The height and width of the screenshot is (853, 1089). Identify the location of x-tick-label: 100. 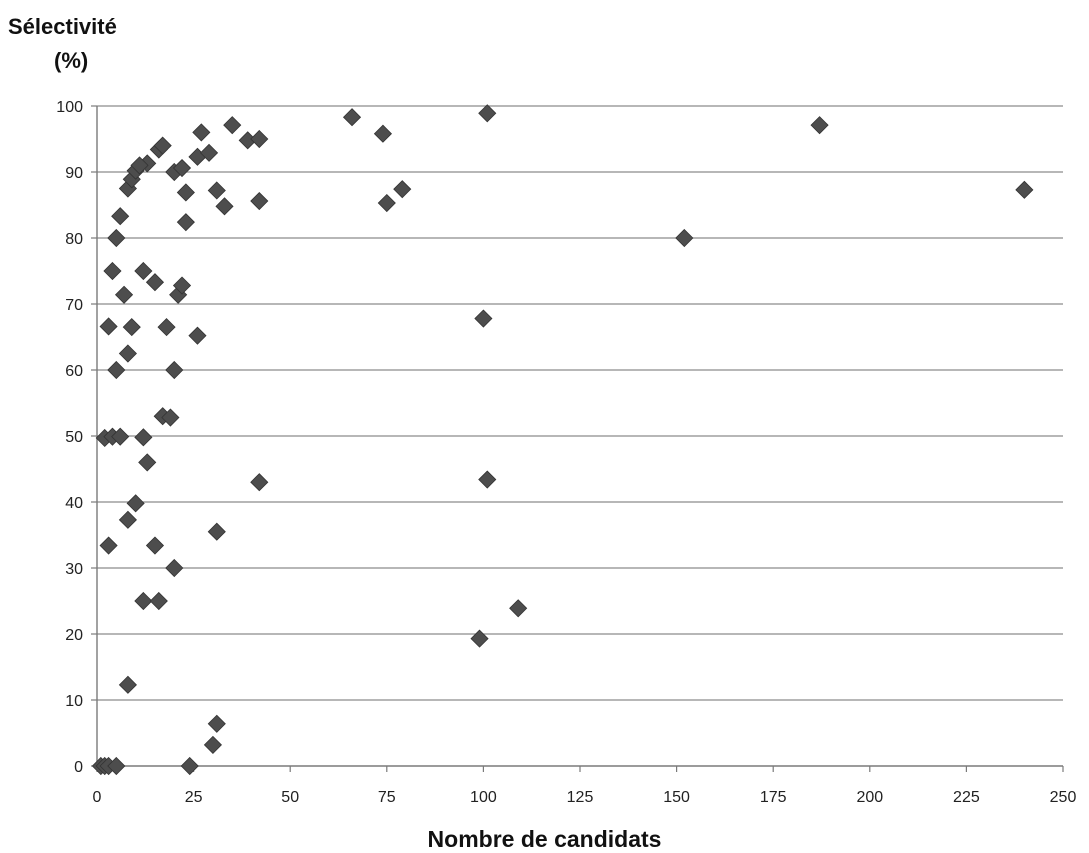
(483, 797).